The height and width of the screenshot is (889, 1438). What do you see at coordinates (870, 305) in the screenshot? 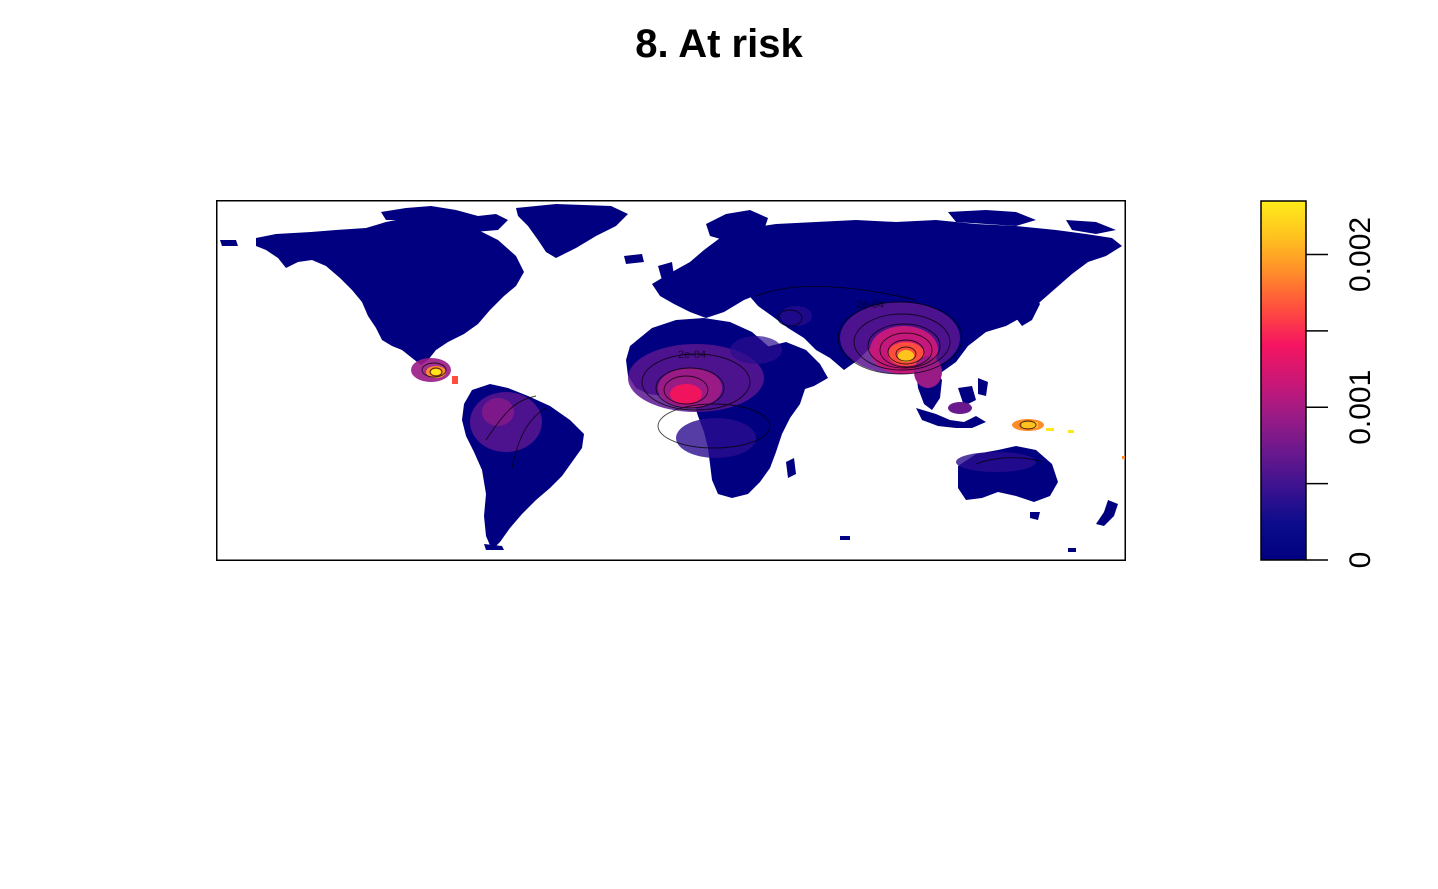
I see `contour-label-asia: 2e-04` at bounding box center [870, 305].